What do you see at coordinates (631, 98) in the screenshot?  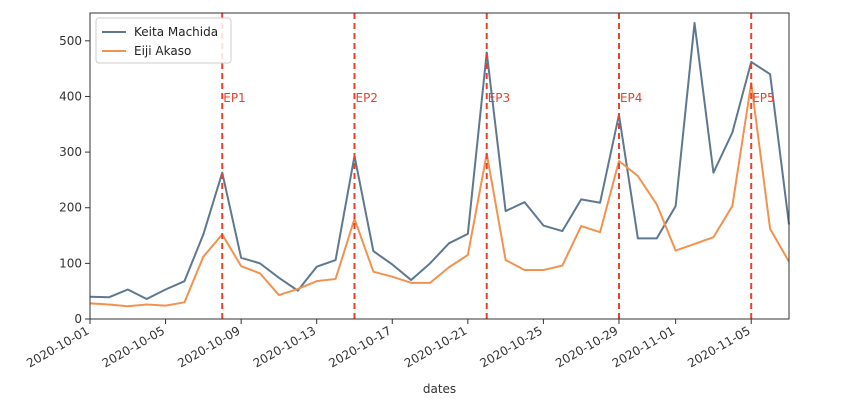 I see `episode-label-4: EP4` at bounding box center [631, 98].